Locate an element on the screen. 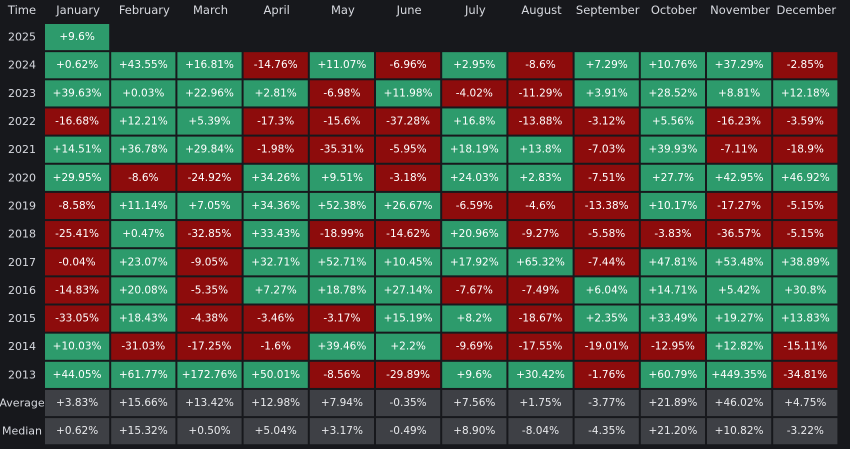 The image size is (850, 449). cell-2024-february is located at coordinates (143, 65).